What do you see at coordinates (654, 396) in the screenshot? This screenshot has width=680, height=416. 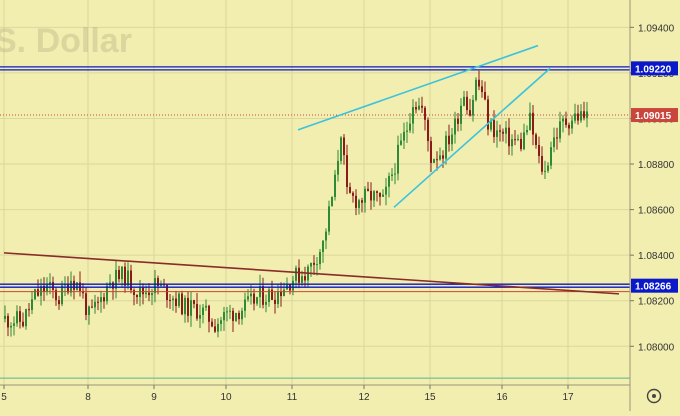 I see `reset-view-icon` at bounding box center [654, 396].